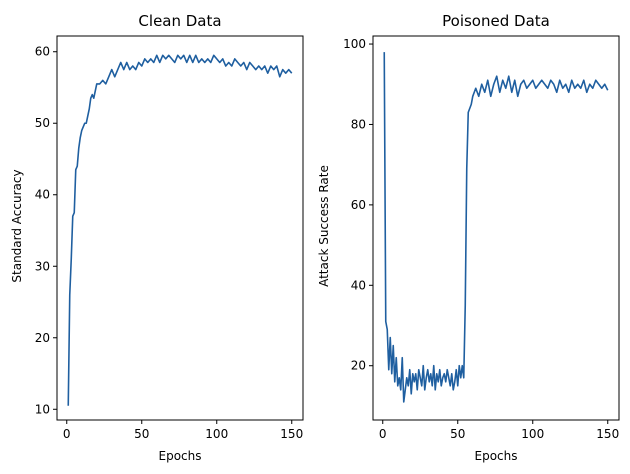 This screenshot has height=474, width=630. What do you see at coordinates (496, 21) in the screenshot?
I see `chart-title: Poisoned Data` at bounding box center [496, 21].